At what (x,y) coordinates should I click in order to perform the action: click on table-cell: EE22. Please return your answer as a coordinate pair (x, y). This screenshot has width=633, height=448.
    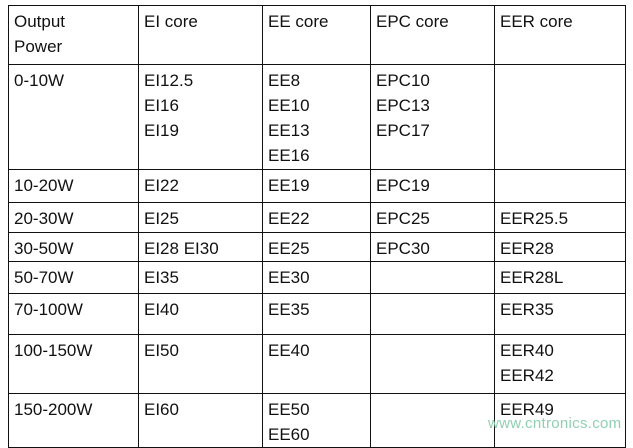
    Looking at the image, I should click on (316, 217).